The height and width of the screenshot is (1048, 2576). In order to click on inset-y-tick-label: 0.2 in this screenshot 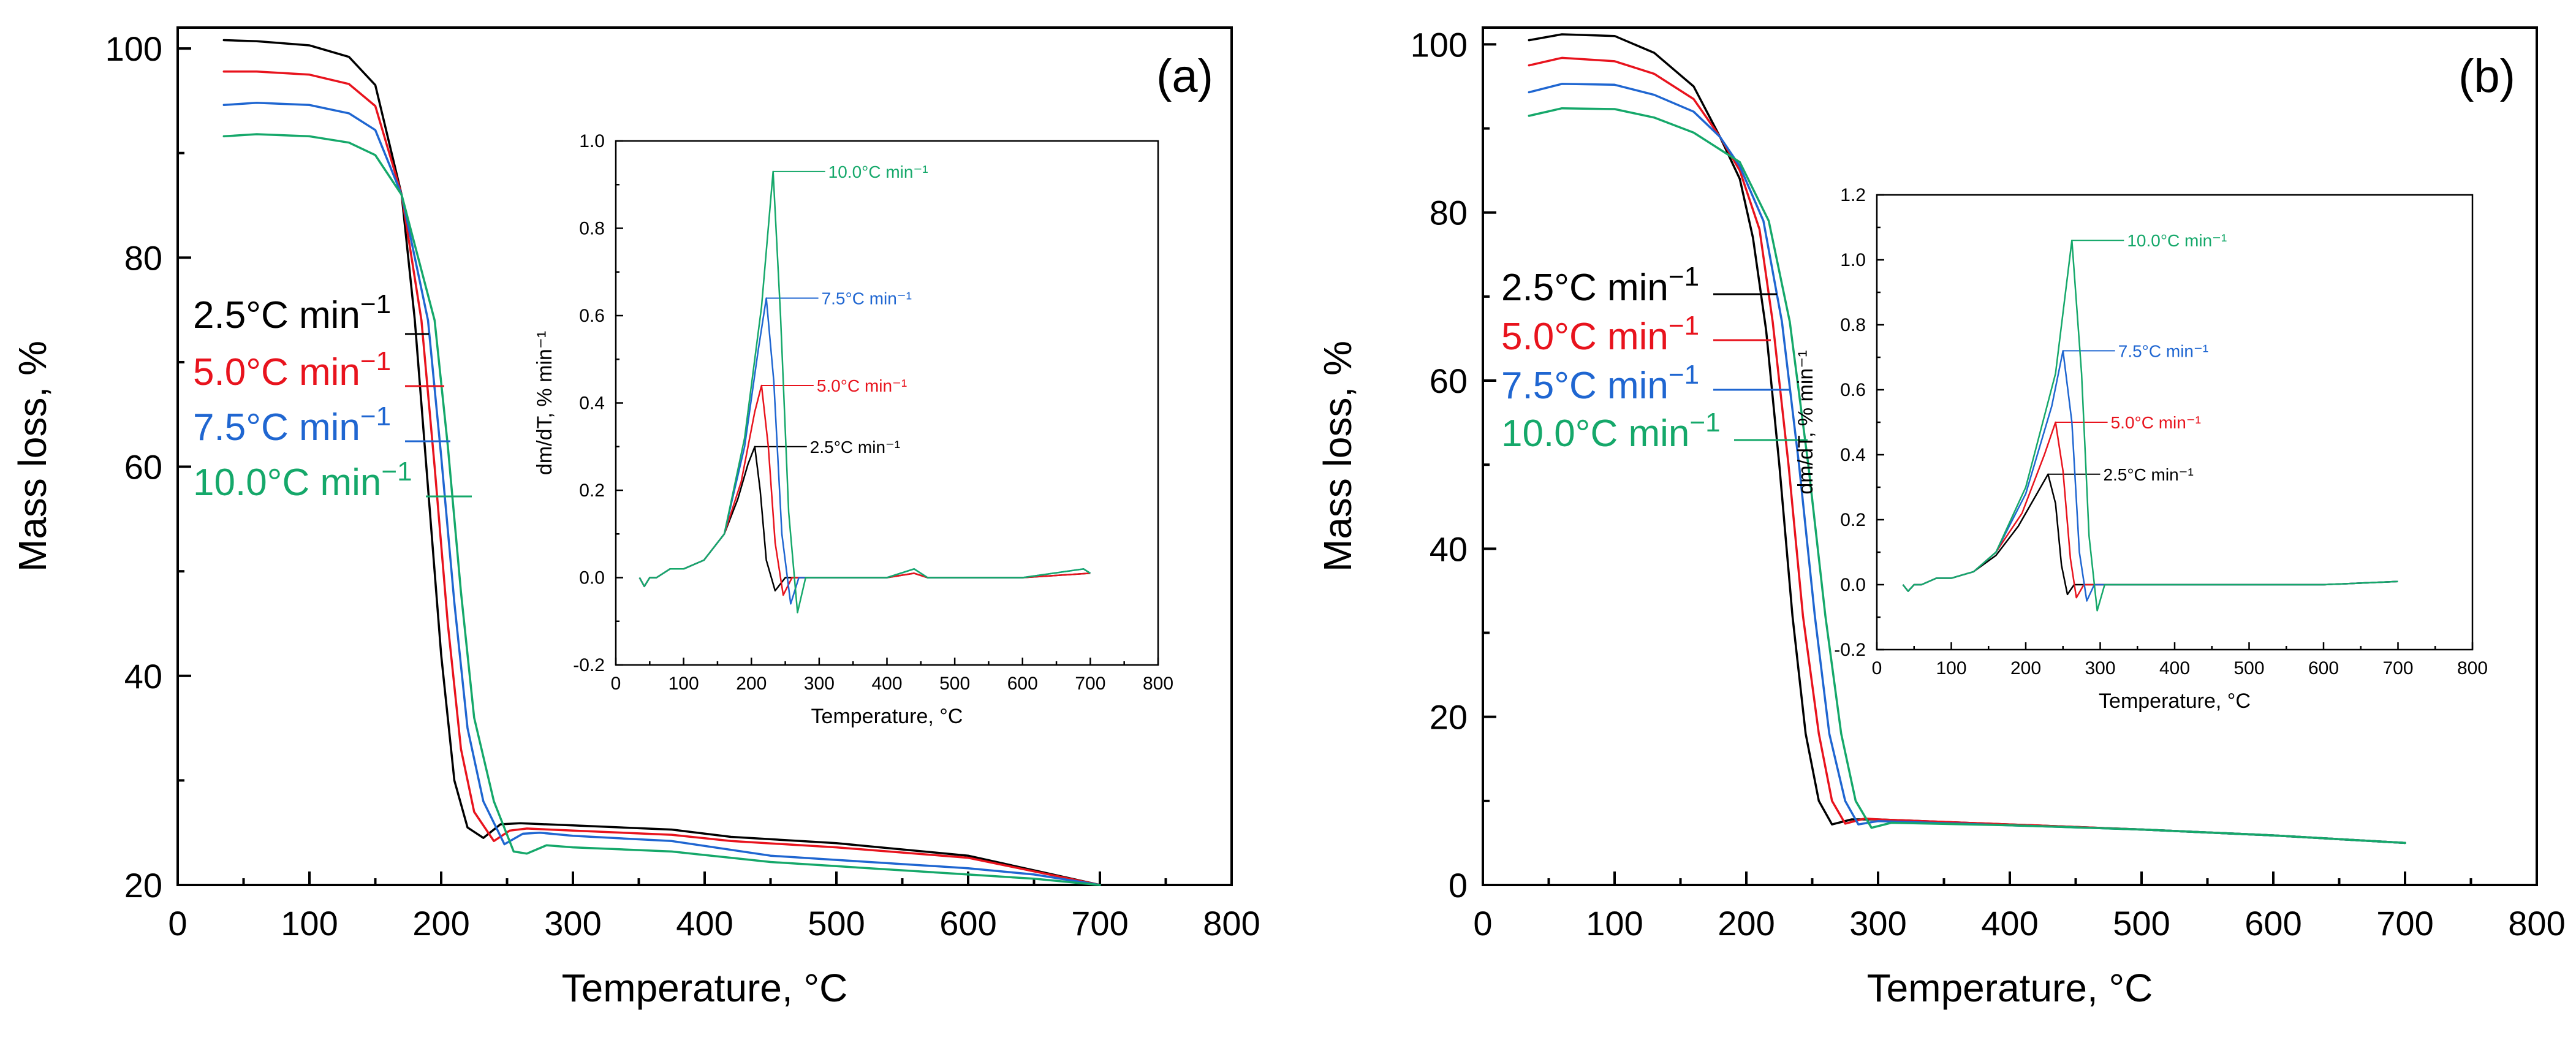, I will do `click(1853, 520)`.